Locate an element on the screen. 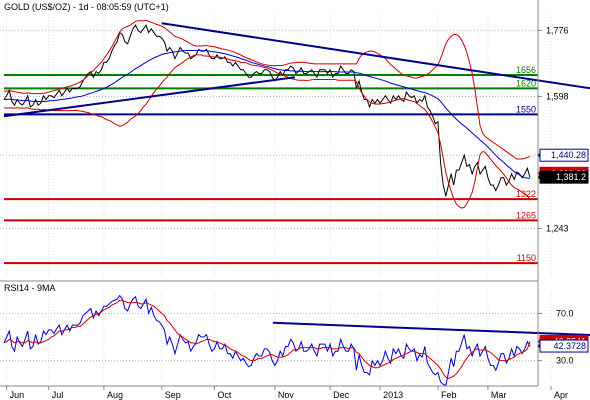 The height and width of the screenshot is (400, 590). price-panel-title: GOLD (US$/OZ) - 1d - 08:05:59 (UTC+1) is located at coordinates (86, 7).